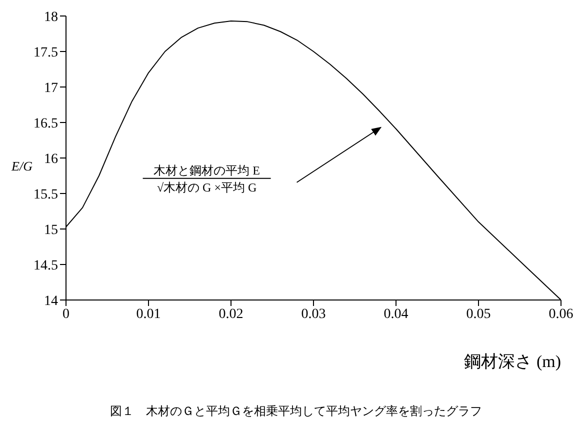 The height and width of the screenshot is (421, 582). Describe the element at coordinates (46, 124) in the screenshot. I see `y-tick-label: 16.5` at that location.